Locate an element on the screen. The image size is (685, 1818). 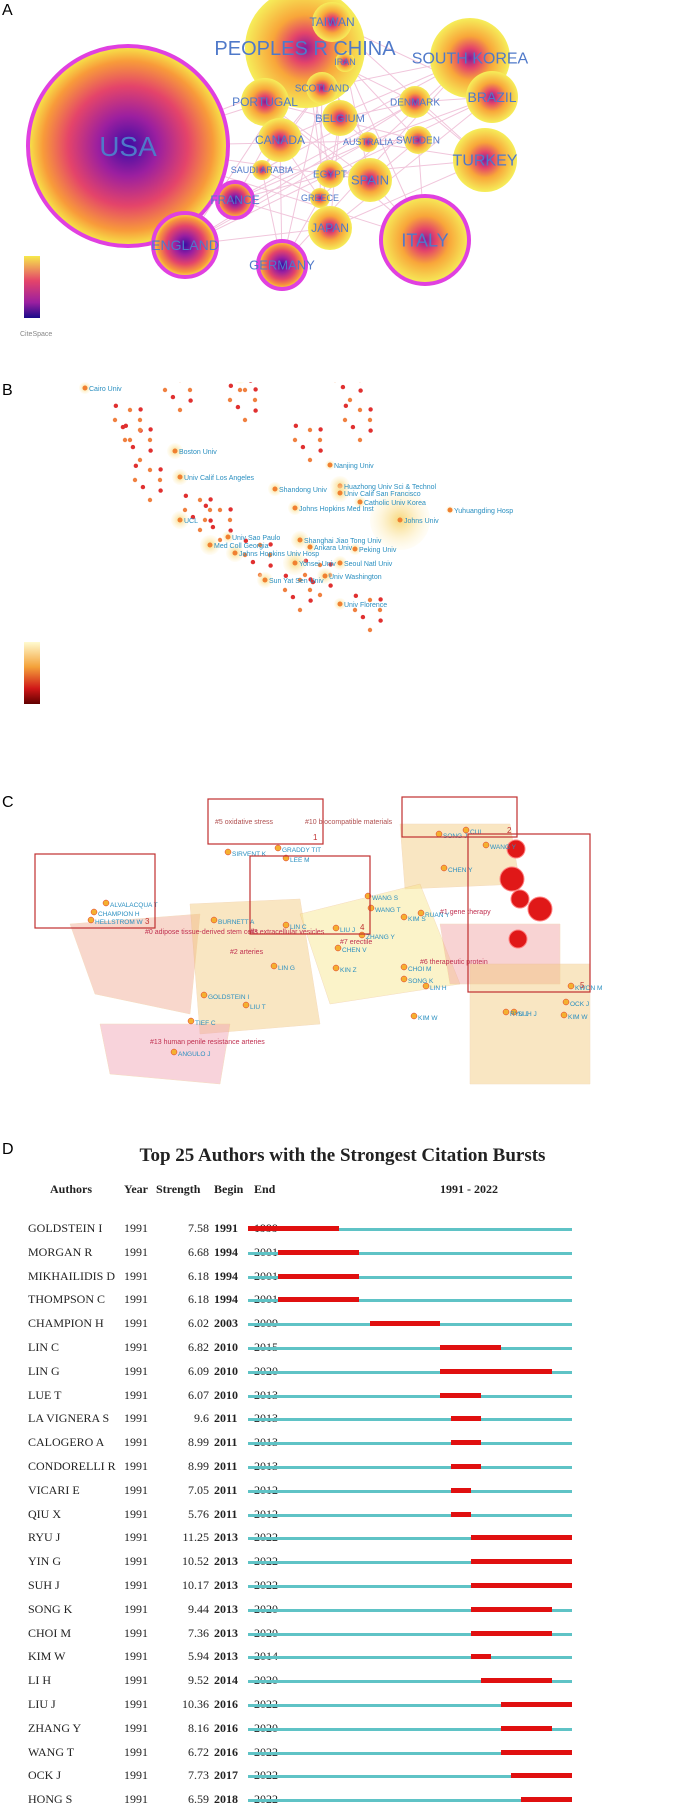
country-label-portugal: PORTUGAL is located at coordinates (265, 102).